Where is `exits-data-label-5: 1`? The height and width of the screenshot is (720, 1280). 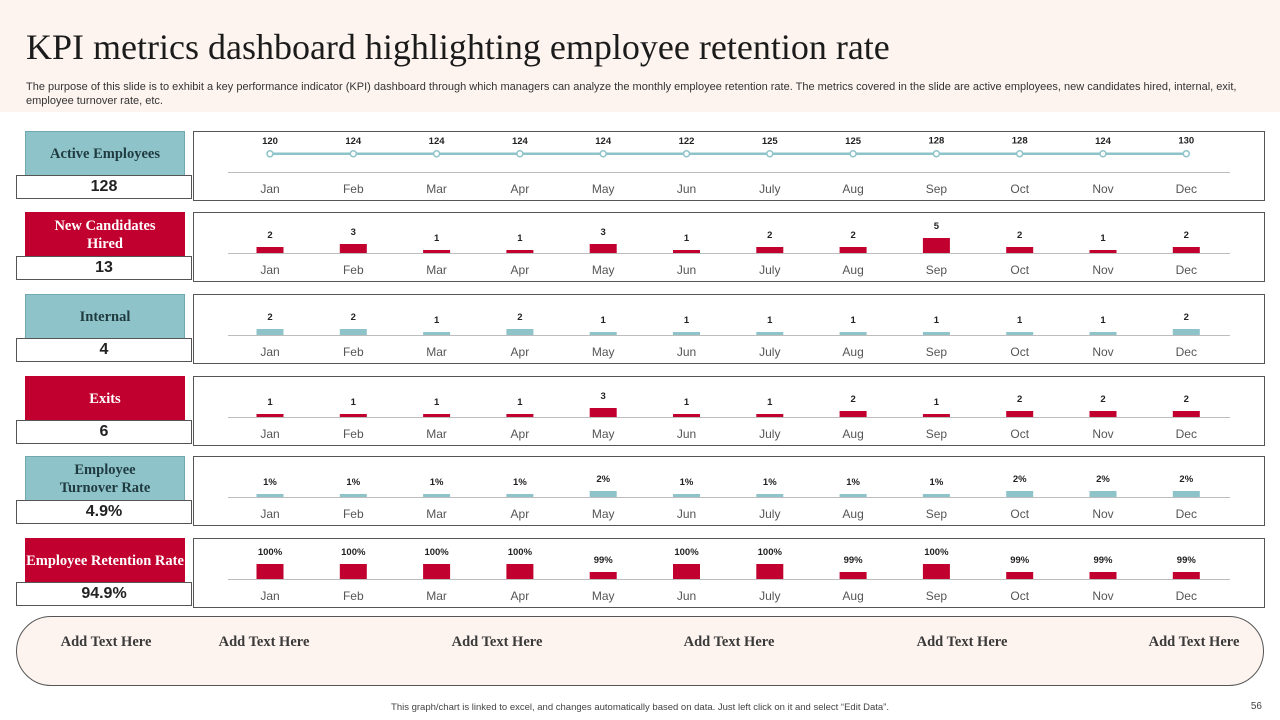 exits-data-label-5: 1 is located at coordinates (687, 402).